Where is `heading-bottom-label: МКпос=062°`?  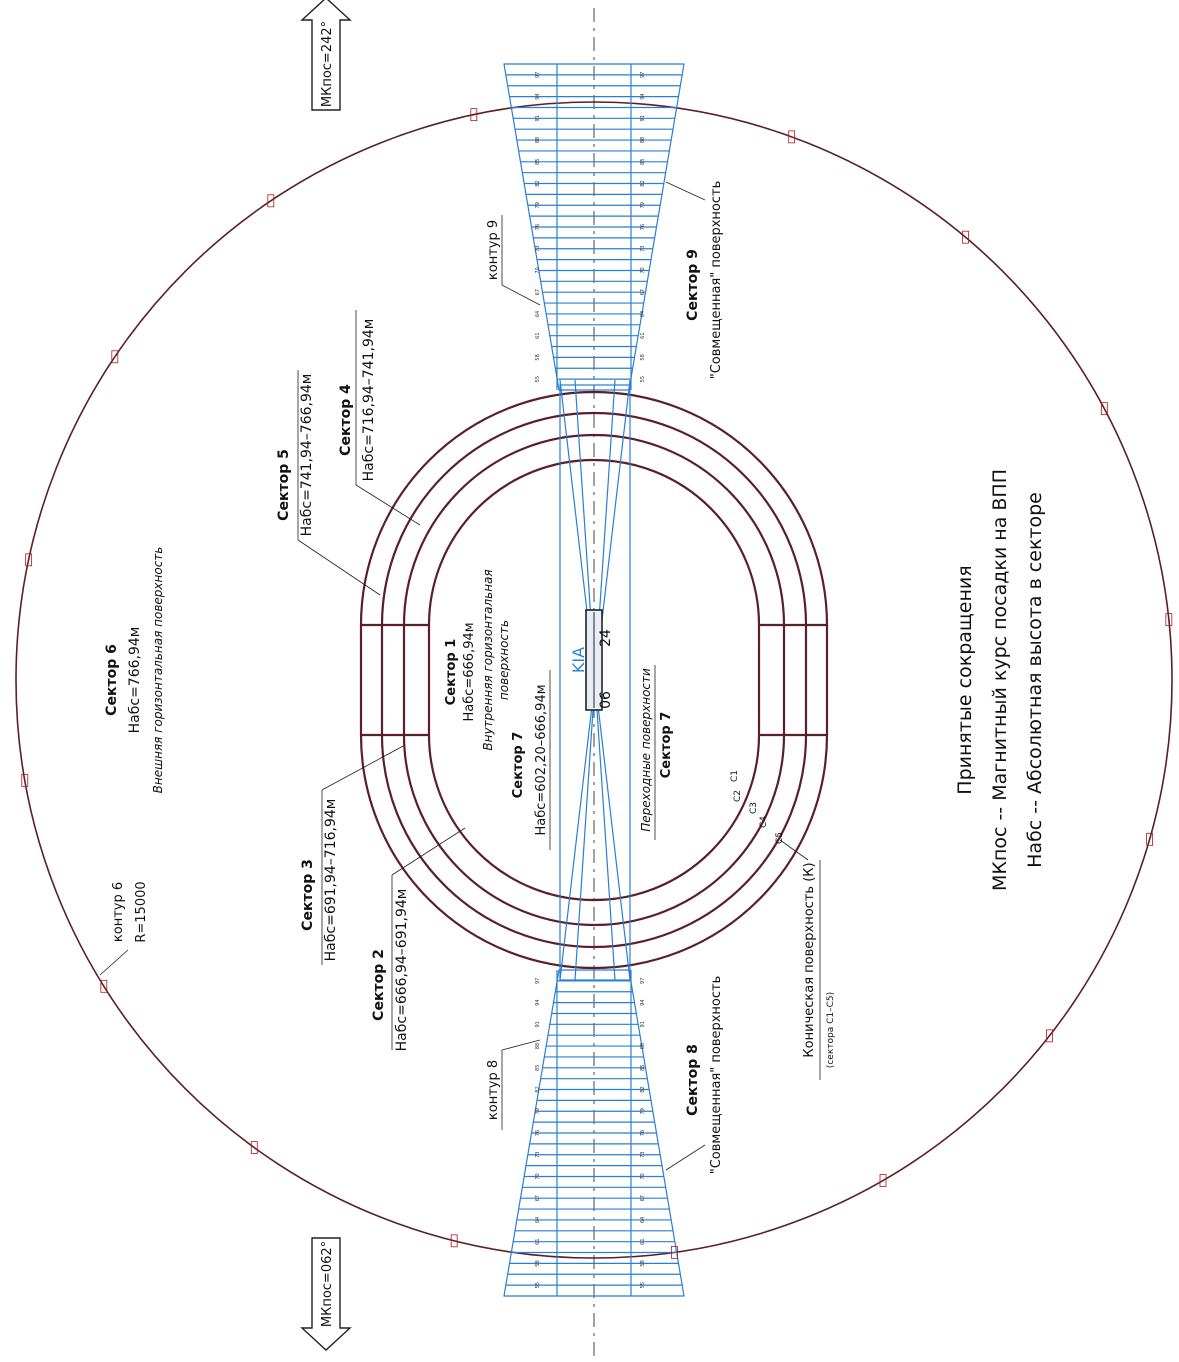 heading-bottom-label: МКпос=062° is located at coordinates (327, 1284).